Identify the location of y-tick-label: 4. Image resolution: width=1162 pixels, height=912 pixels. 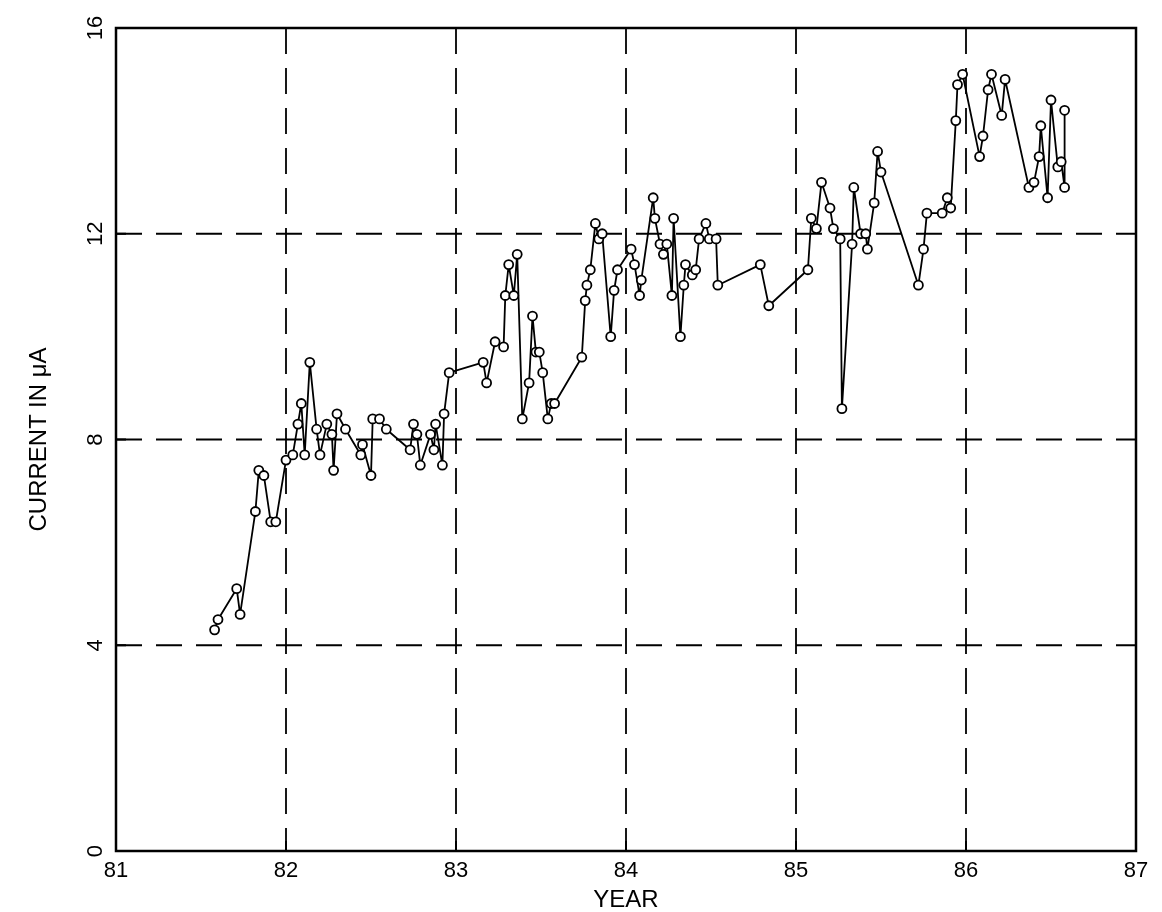
(94, 645).